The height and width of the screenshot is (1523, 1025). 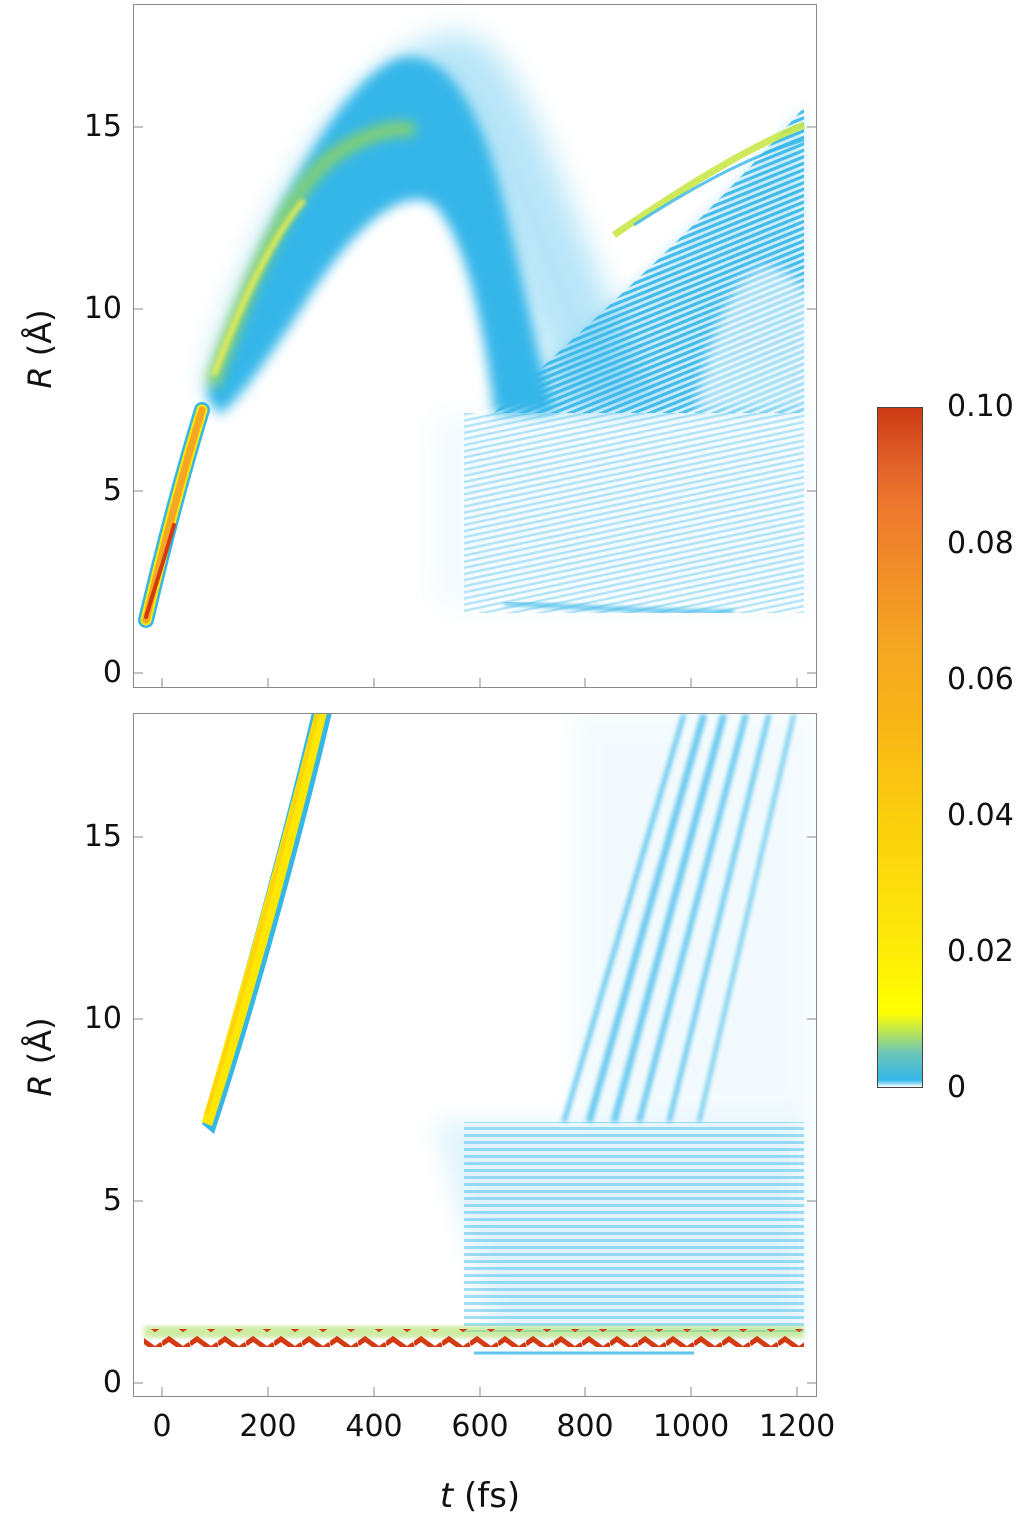 What do you see at coordinates (957, 1087) in the screenshot?
I see `colorbar-label-0: 0` at bounding box center [957, 1087].